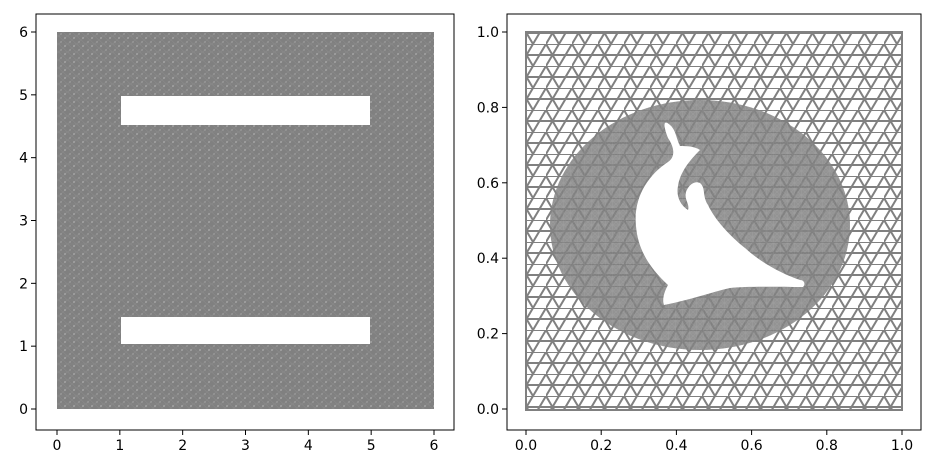 The image size is (940, 467). Describe the element at coordinates (23, 159) in the screenshot. I see `y-tick-label: 4` at that location.